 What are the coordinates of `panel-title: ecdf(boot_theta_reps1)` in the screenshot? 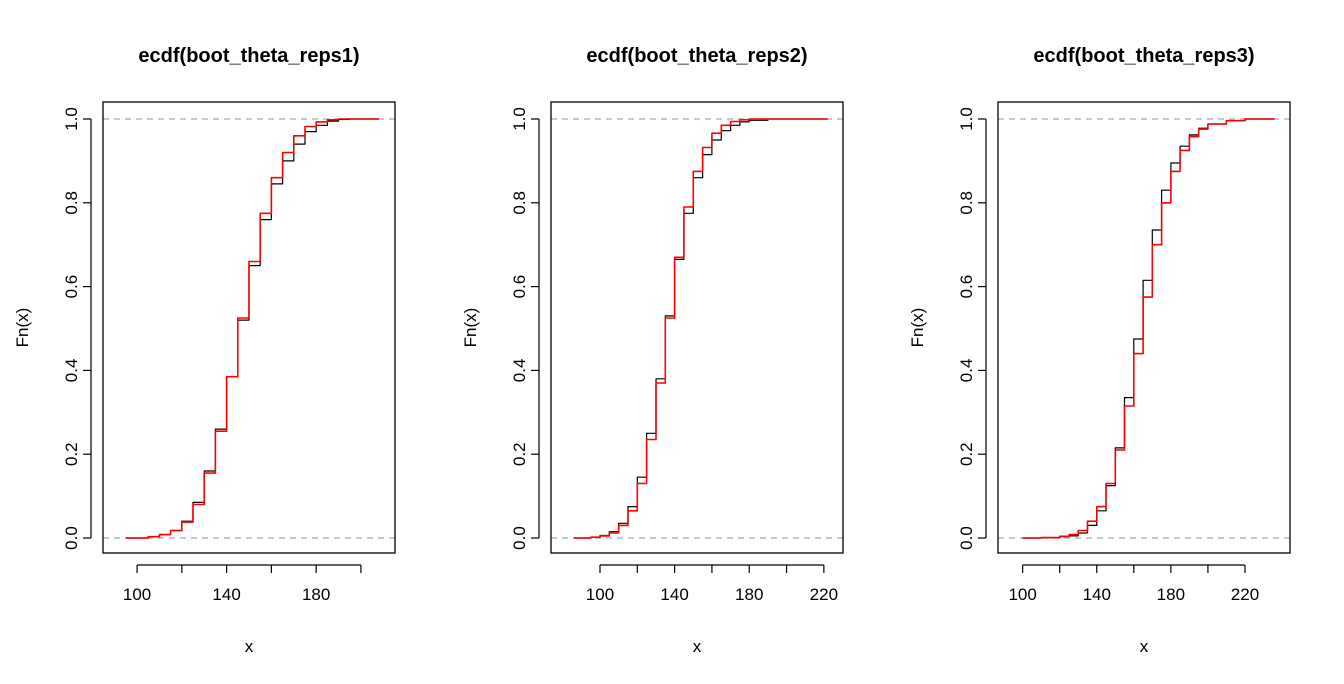 It's located at (248, 56).